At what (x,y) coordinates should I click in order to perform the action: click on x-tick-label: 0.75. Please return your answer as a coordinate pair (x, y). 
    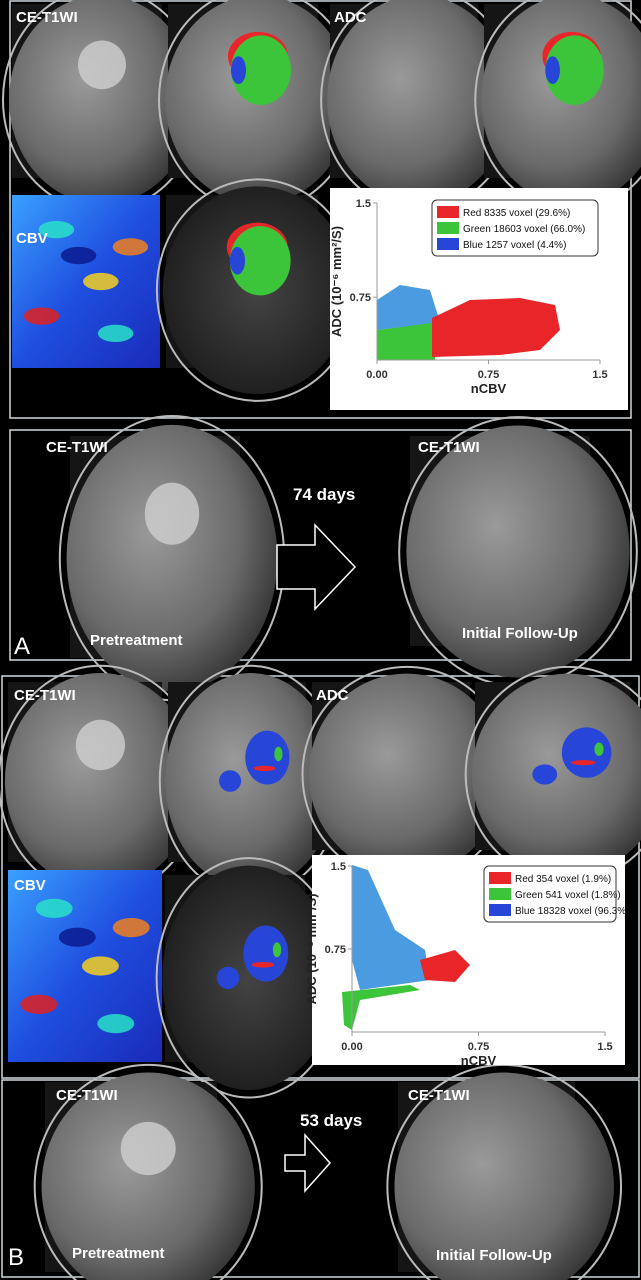
    Looking at the image, I should click on (478, 1047).